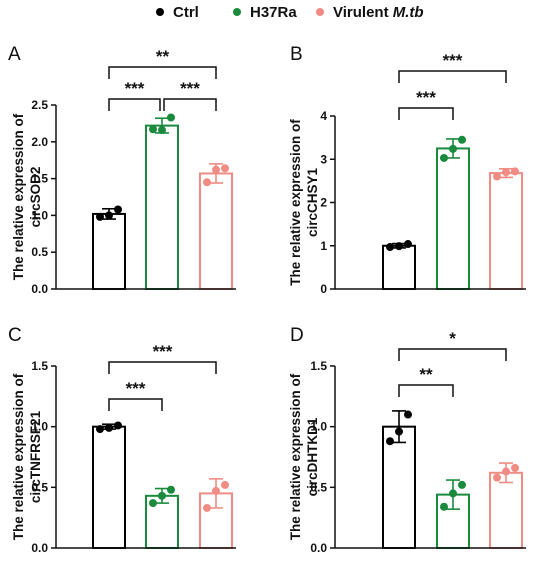 This screenshot has width=550, height=561. What do you see at coordinates (296, 54) in the screenshot?
I see `panel-letter: B` at bounding box center [296, 54].